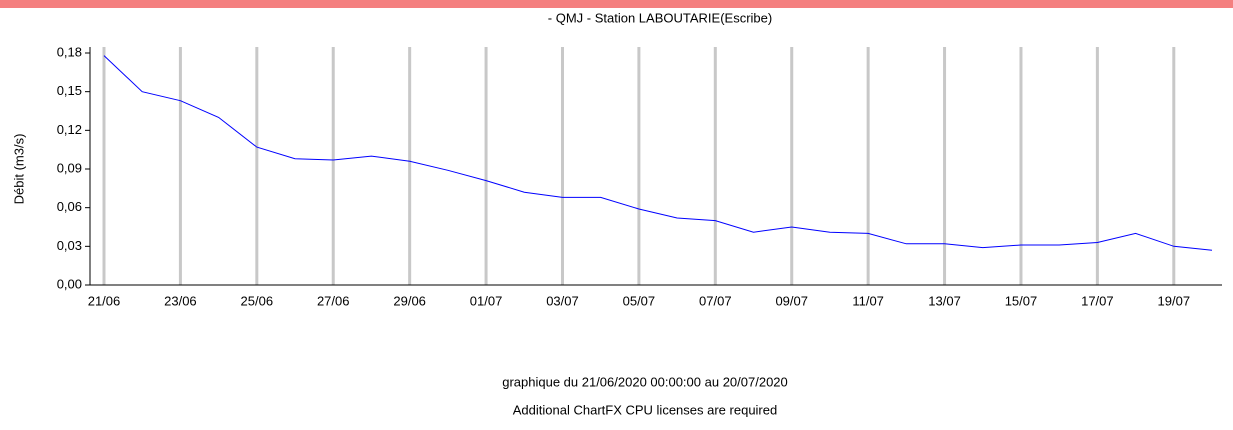  I want to click on x-tick-label: 07/07, so click(715, 300).